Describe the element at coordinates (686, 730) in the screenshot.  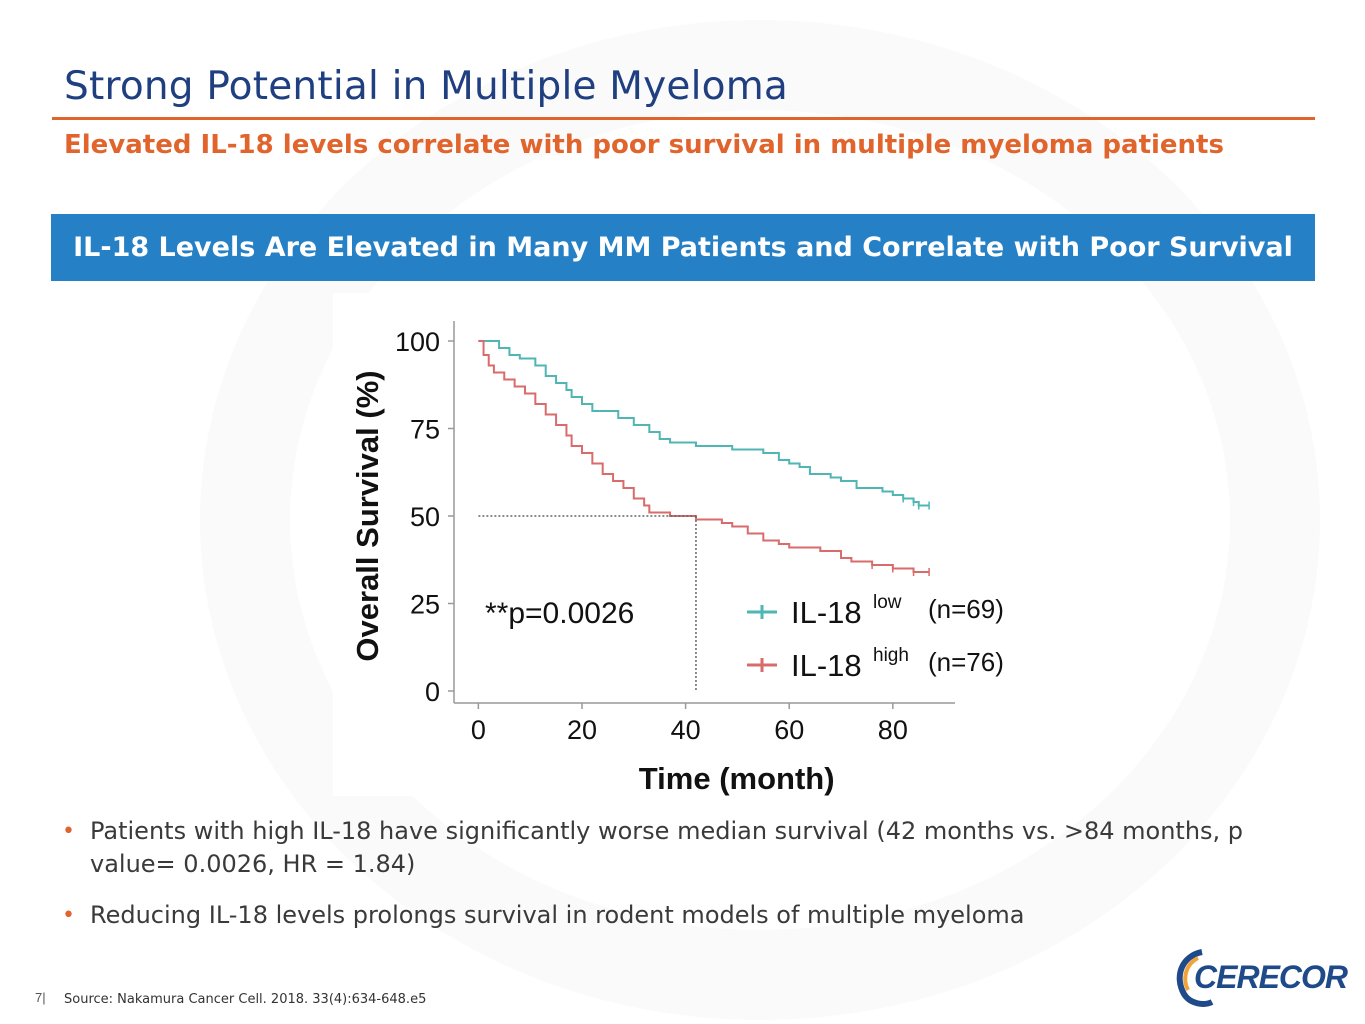
I see `x-tick-label: 40` at that location.